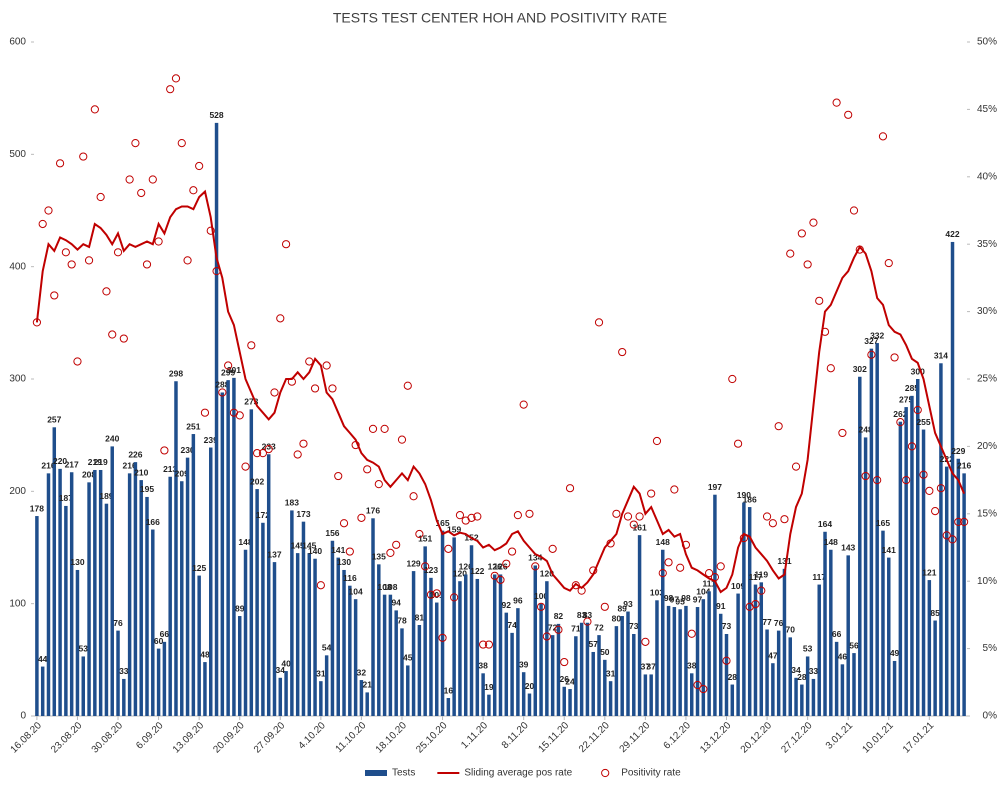 Image resolution: width=1000 pixels, height=796 pixels. I want to click on data-label: 189, so click(106, 496).